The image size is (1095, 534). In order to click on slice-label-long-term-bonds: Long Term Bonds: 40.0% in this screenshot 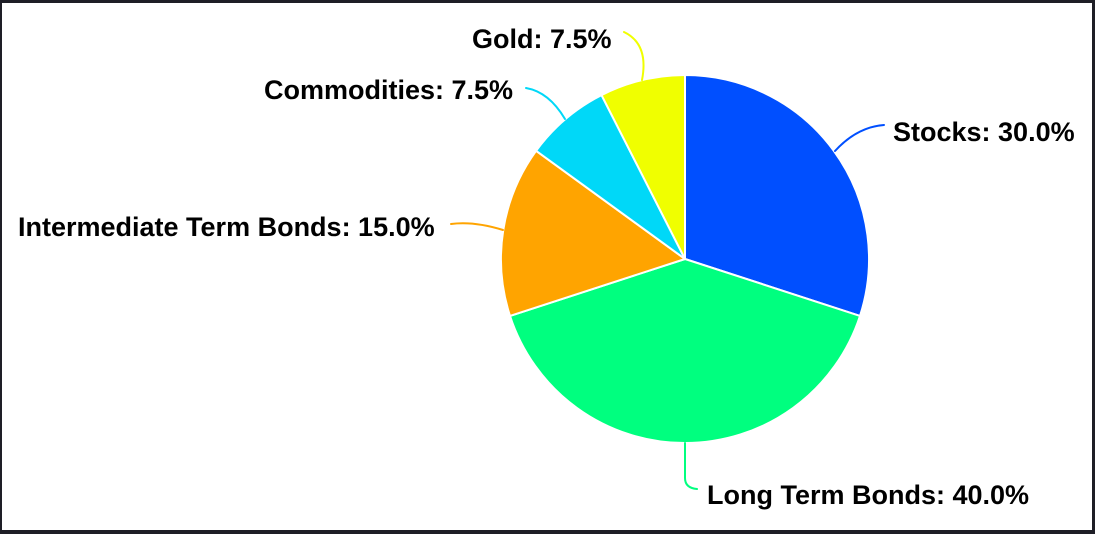, I will do `click(868, 495)`.